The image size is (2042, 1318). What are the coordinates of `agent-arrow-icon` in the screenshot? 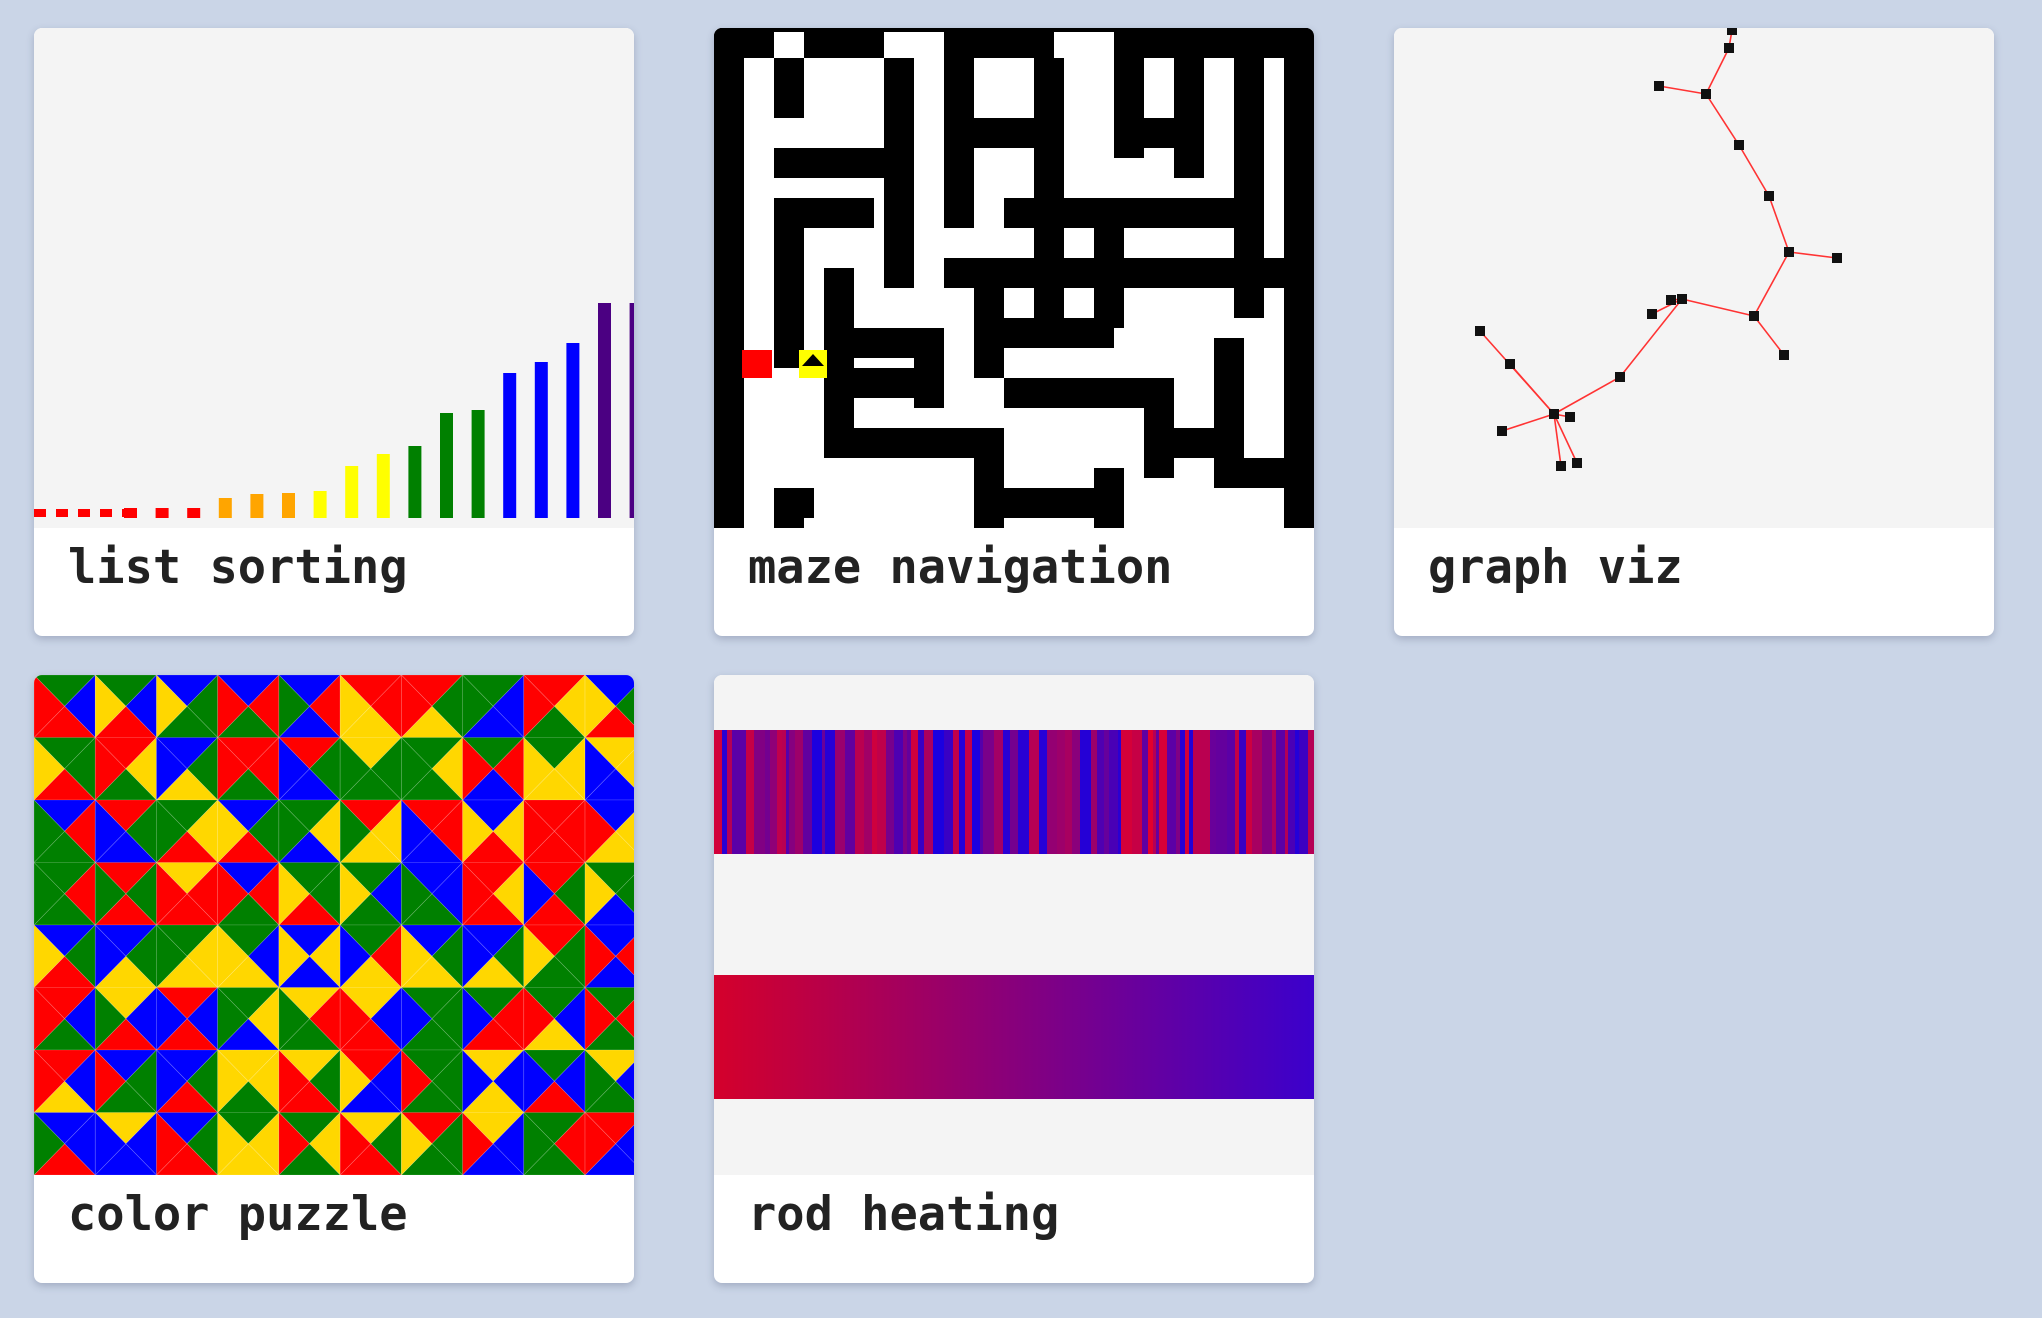 It's located at (813, 360).